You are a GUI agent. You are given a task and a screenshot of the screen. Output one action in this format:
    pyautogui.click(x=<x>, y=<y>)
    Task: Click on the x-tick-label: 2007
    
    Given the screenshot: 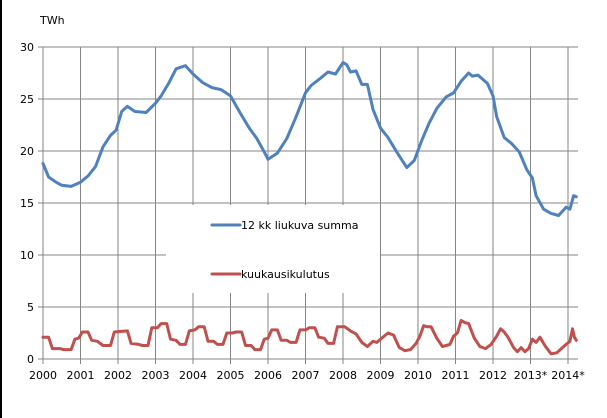 What is the action you would take?
    pyautogui.click(x=306, y=375)
    